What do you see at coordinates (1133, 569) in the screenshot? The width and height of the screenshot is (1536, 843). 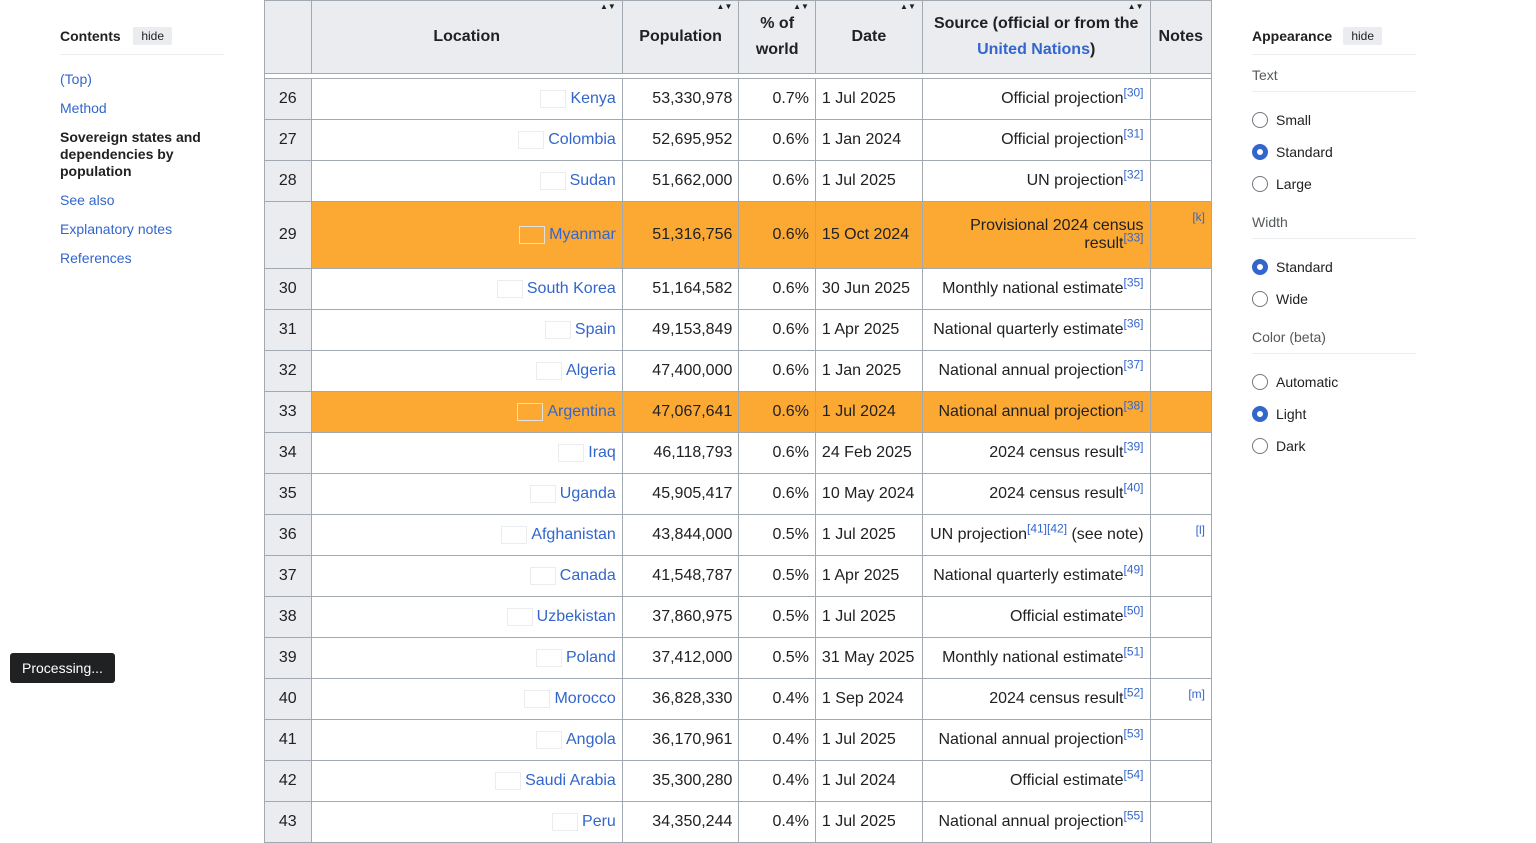 I see `reference-link: [49]` at bounding box center [1133, 569].